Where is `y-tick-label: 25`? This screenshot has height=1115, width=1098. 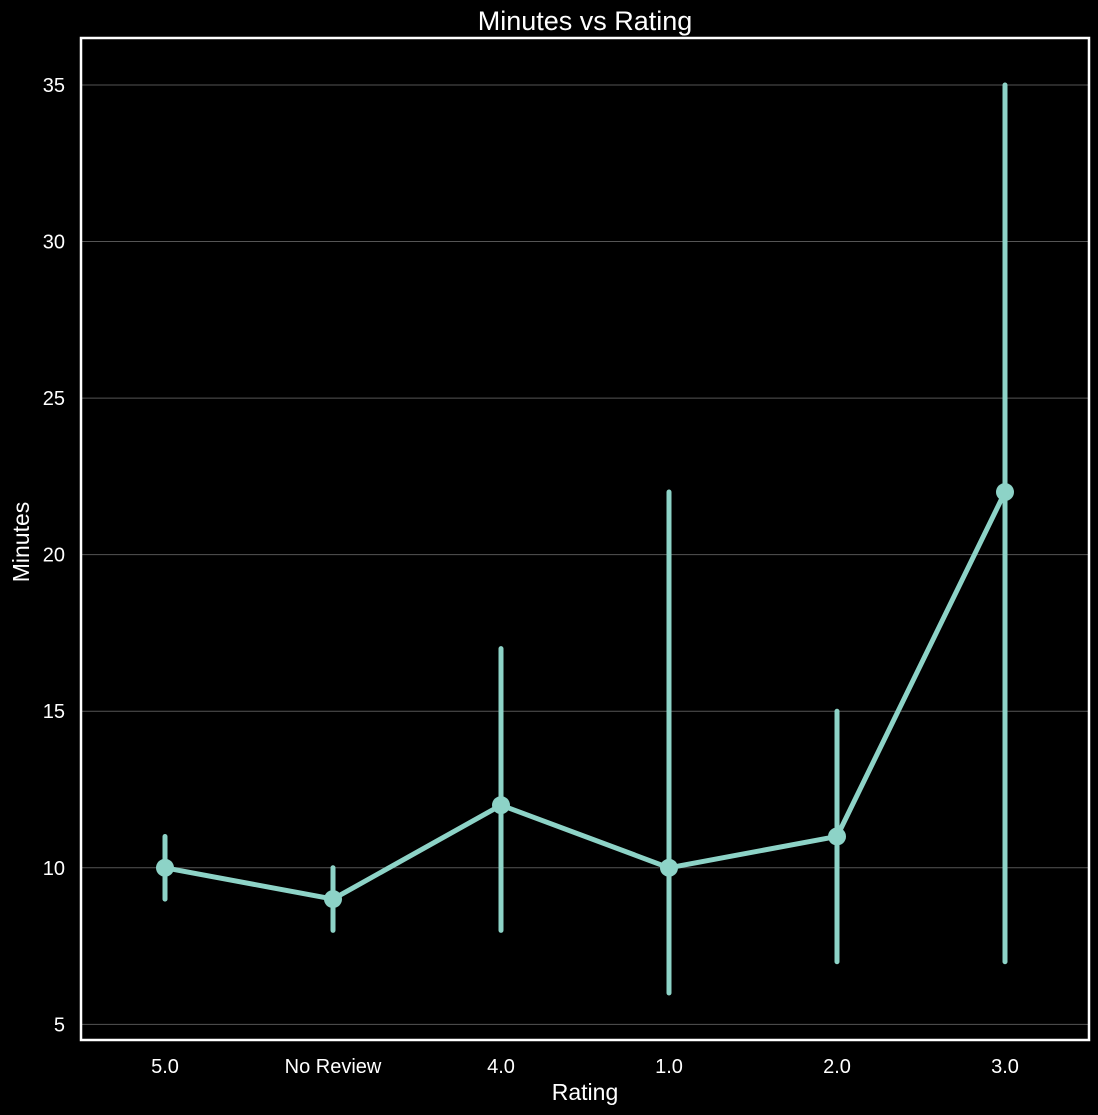 y-tick-label: 25 is located at coordinates (54, 399).